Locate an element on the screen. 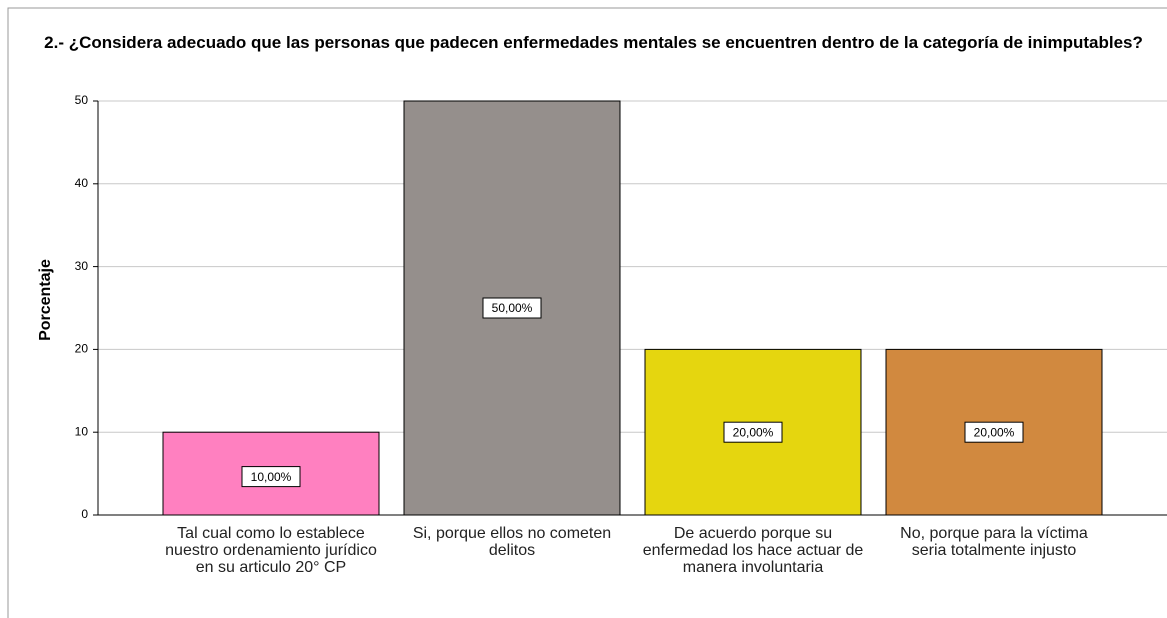  data-label: 10,00% is located at coordinates (271, 477).